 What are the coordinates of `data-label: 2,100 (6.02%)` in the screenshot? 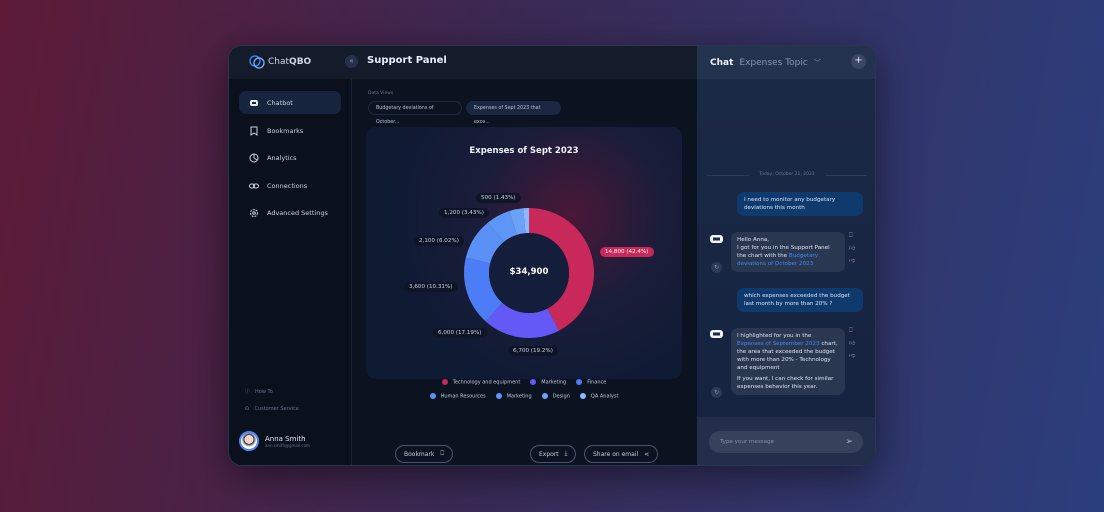 It's located at (439, 241).